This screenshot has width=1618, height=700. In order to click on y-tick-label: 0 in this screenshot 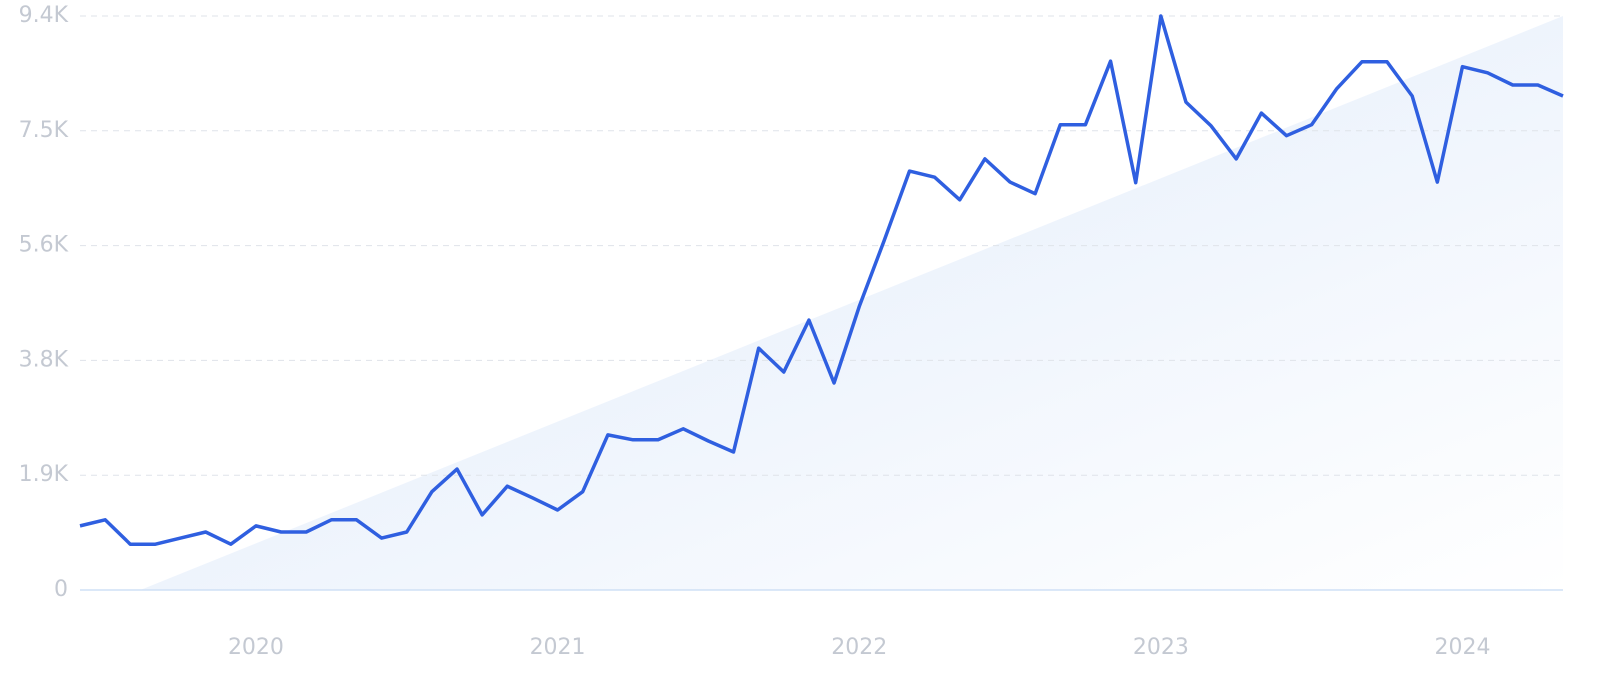, I will do `click(61, 589)`.